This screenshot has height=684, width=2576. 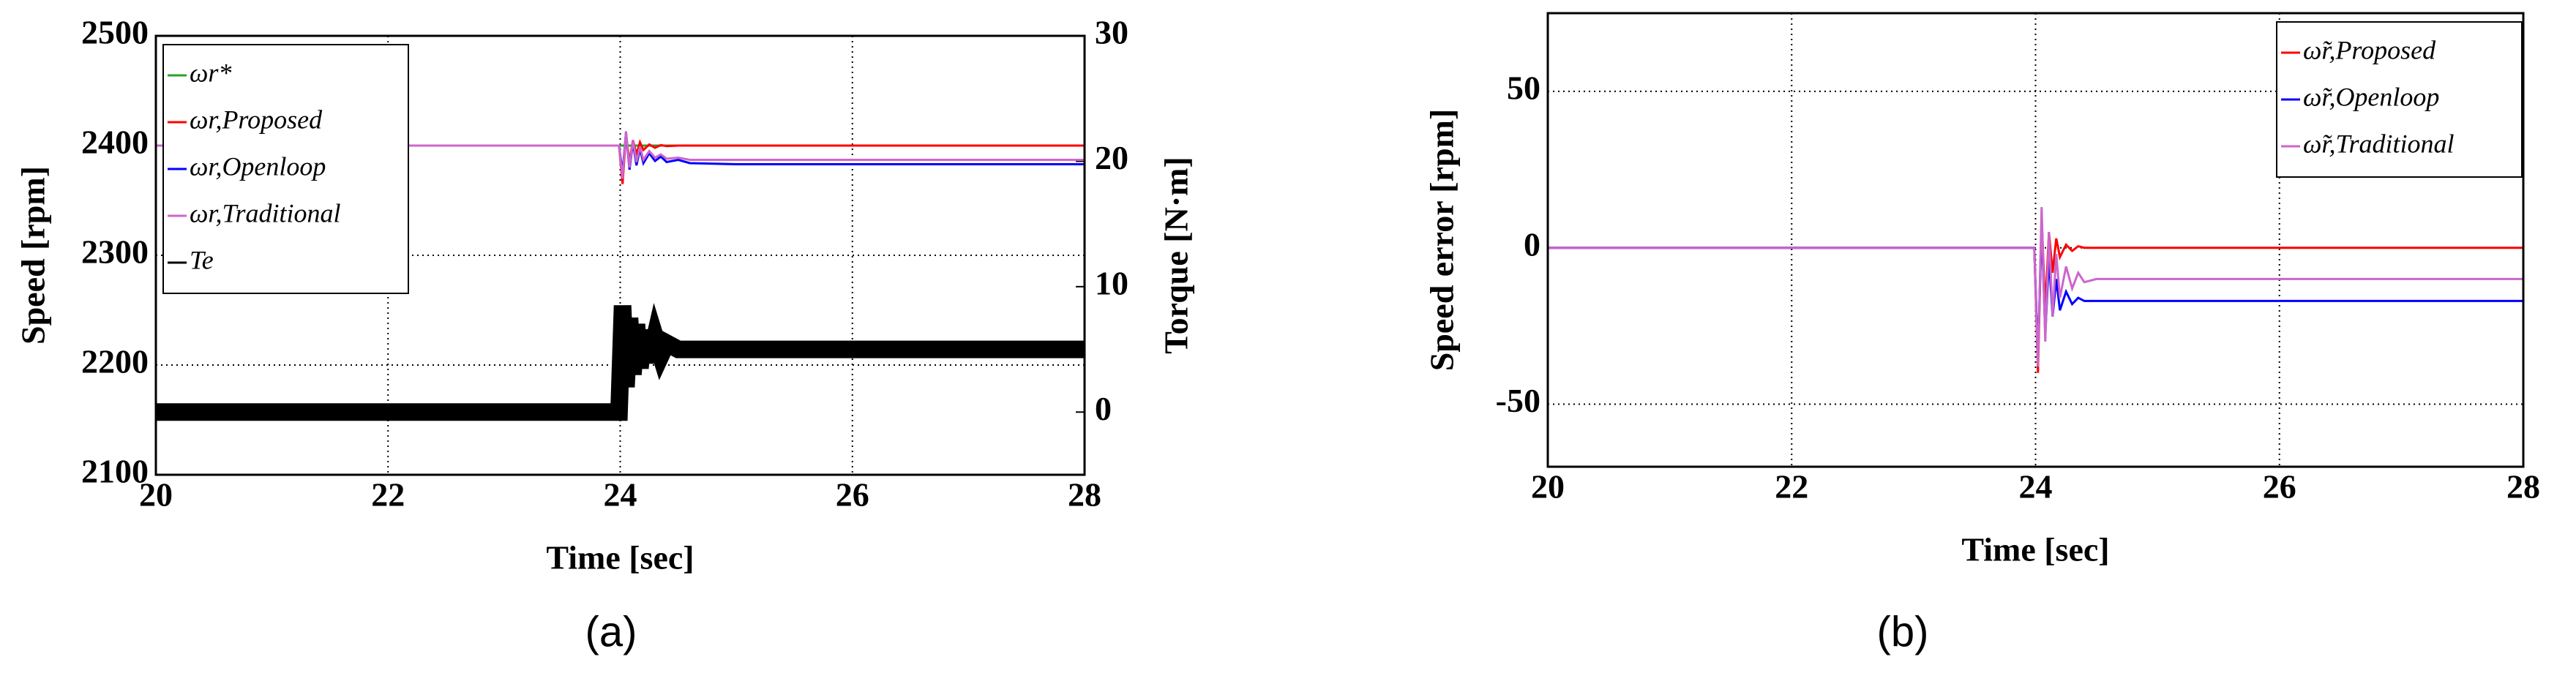 What do you see at coordinates (115, 142) in the screenshot?
I see `y-tick-label: 2400` at bounding box center [115, 142].